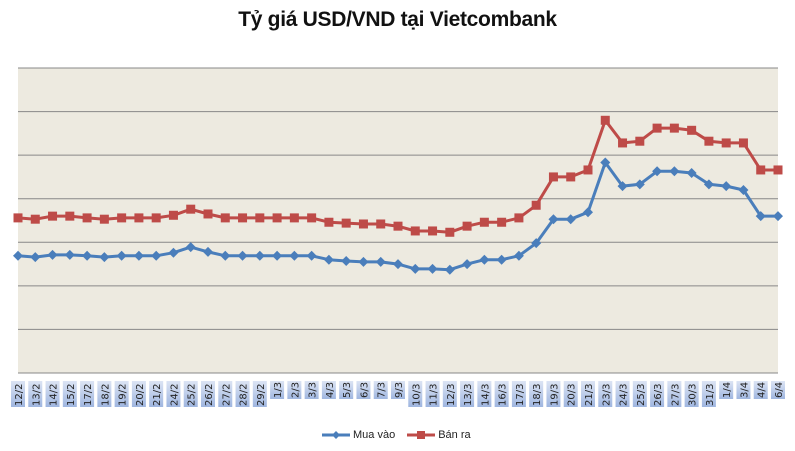 This screenshot has width=795, height=451. I want to click on x-tick-label: 9/3, so click(399, 390).